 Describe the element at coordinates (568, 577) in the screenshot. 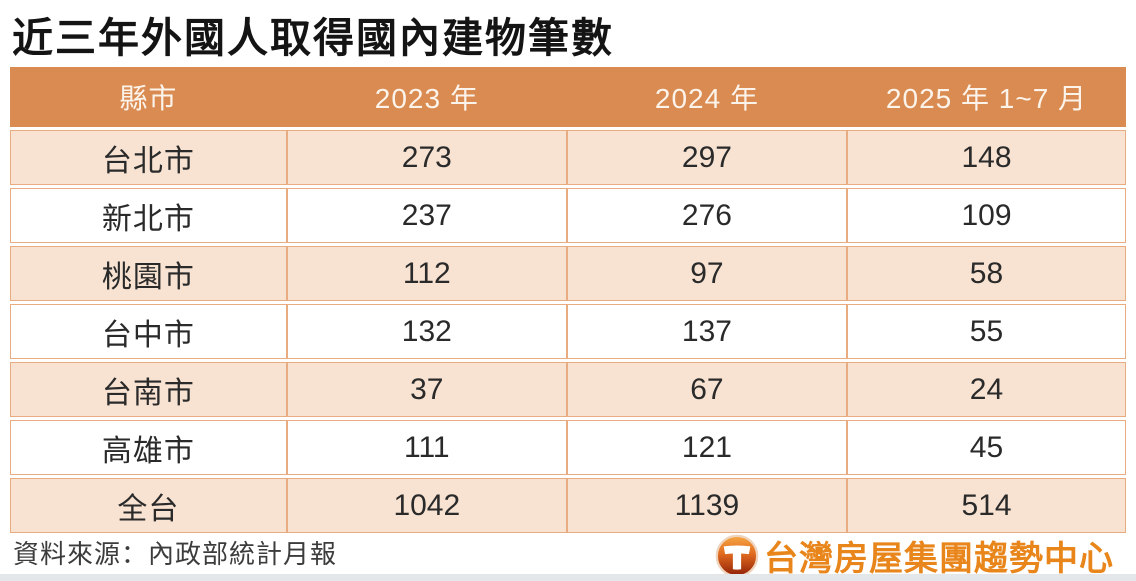

I see `bottom-edge-strip` at that location.